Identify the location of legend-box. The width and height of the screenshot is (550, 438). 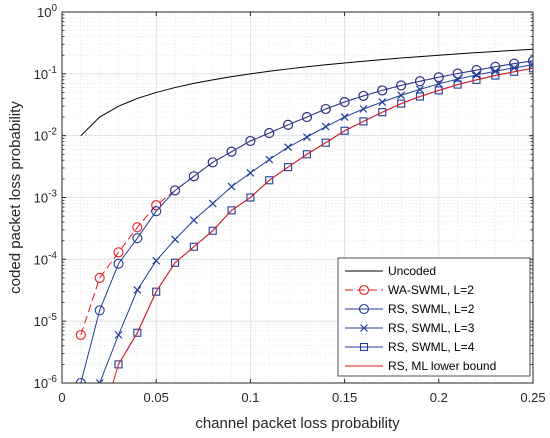
(434, 317).